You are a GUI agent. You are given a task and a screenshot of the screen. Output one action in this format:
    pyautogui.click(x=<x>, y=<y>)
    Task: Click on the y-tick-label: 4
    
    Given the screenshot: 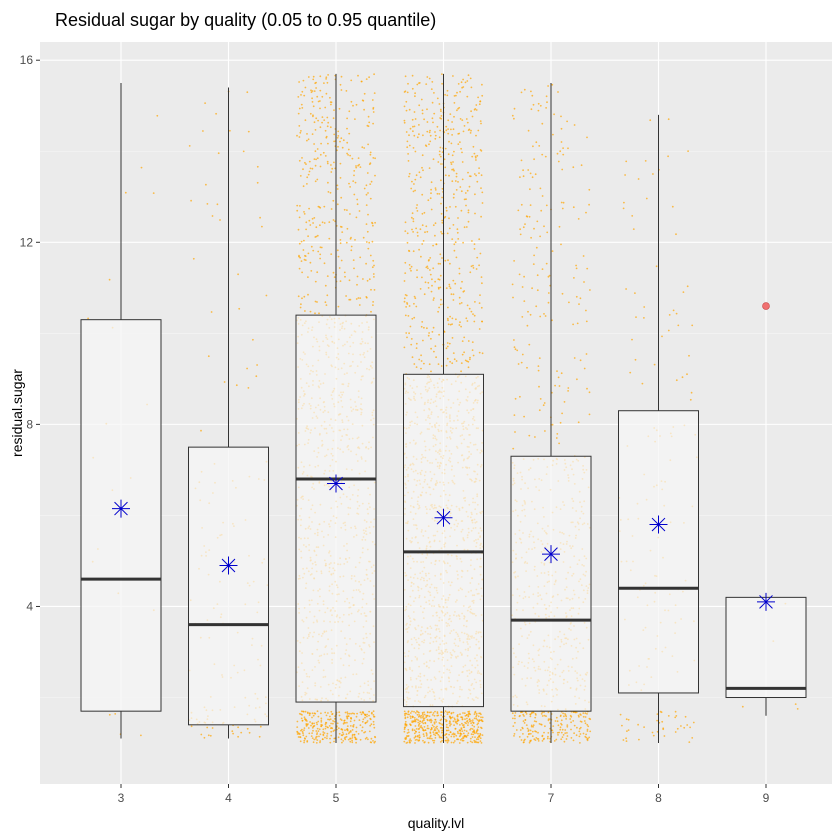 What is the action you would take?
    pyautogui.click(x=29, y=606)
    